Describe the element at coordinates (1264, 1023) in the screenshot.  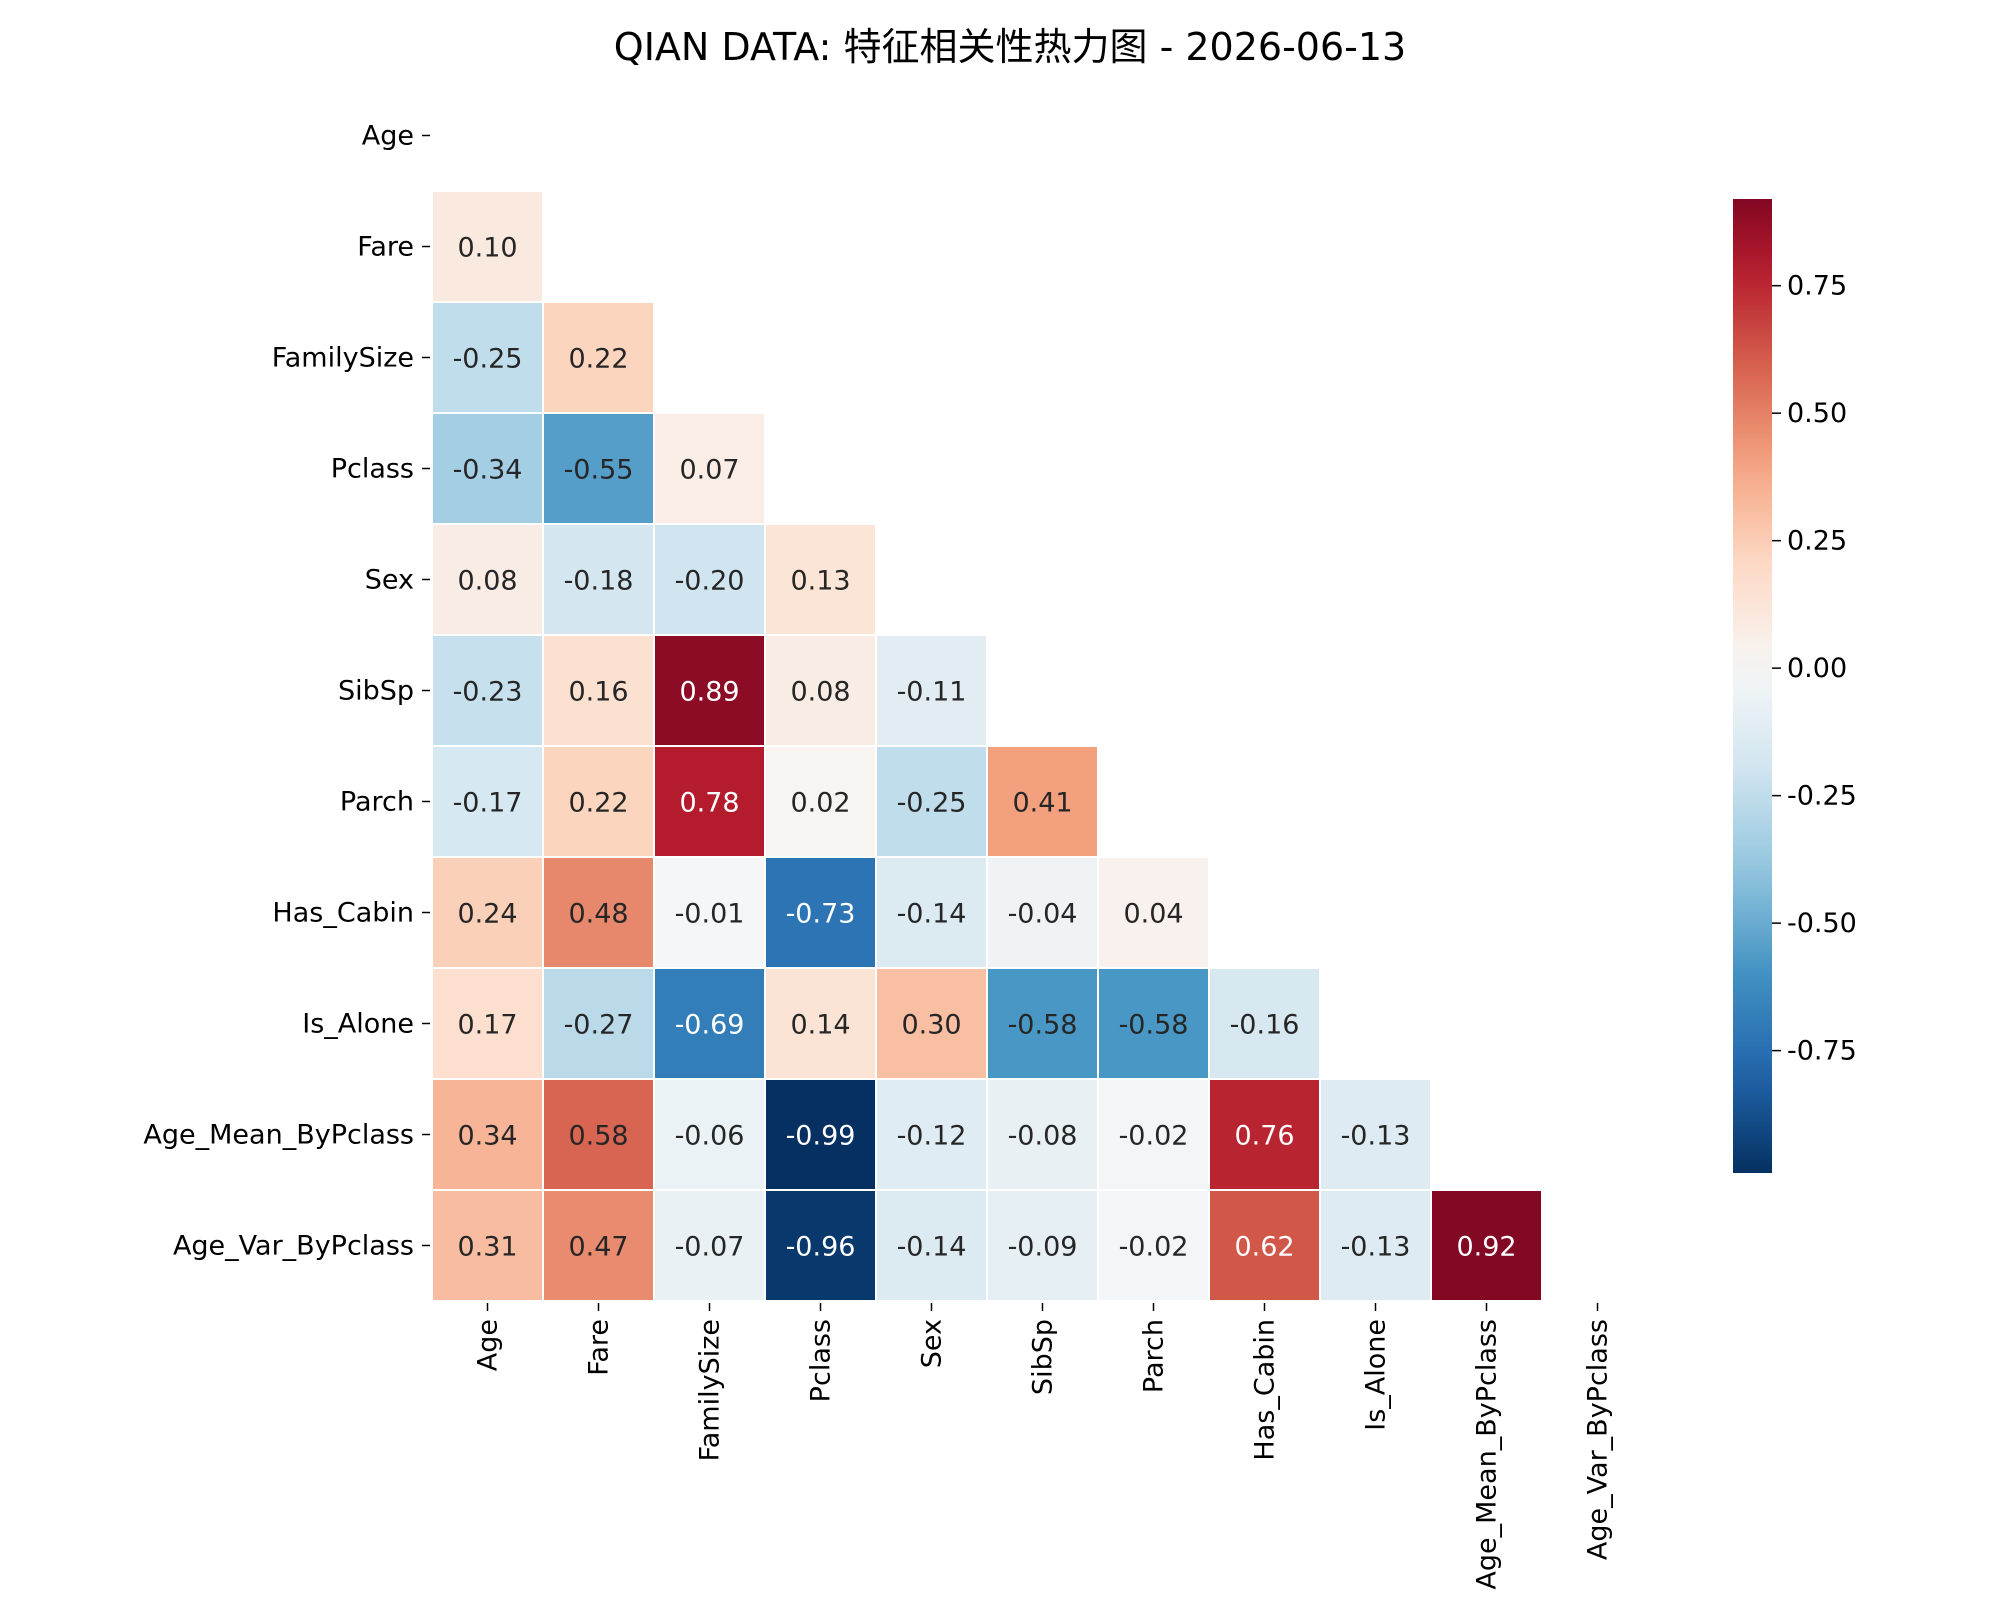
I see `heatmap-cell-is-alone-has-cabin` at that location.